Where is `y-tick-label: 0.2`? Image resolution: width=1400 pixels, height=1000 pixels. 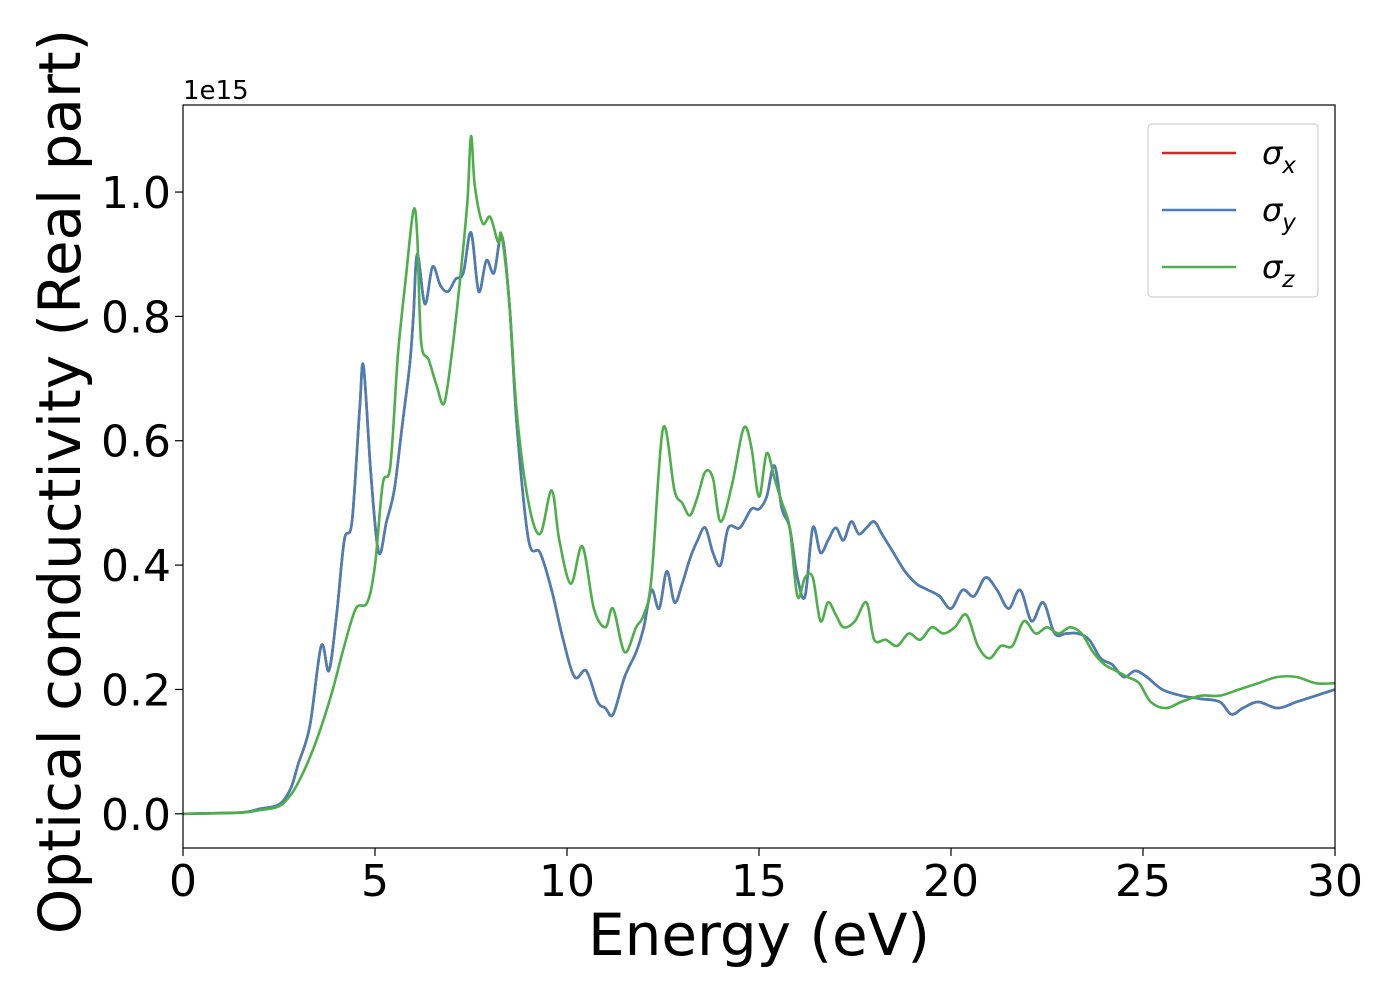 y-tick-label: 0.2 is located at coordinates (136, 690).